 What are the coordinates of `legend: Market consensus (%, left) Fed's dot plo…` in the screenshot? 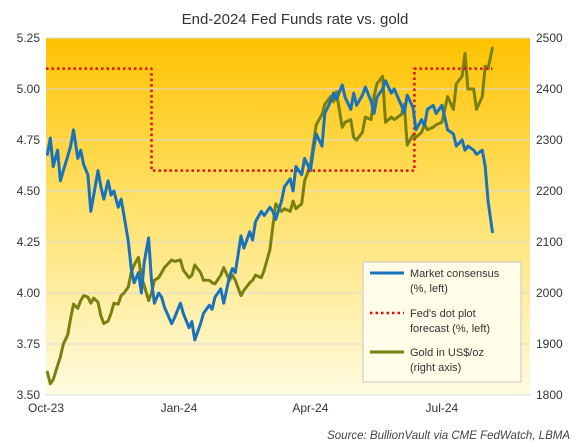 It's located at (442, 322).